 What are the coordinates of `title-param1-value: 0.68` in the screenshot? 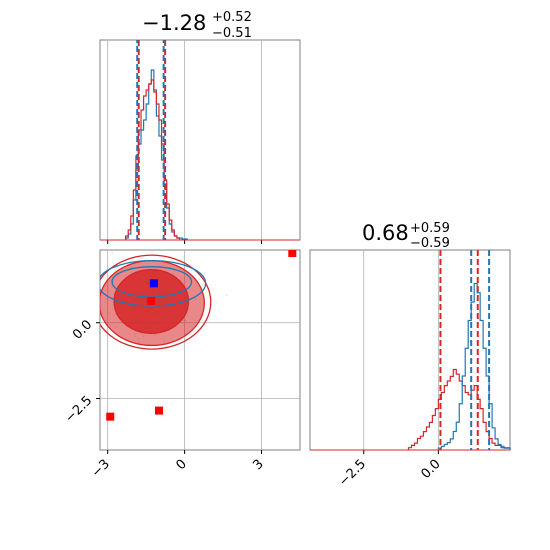 It's located at (385, 233).